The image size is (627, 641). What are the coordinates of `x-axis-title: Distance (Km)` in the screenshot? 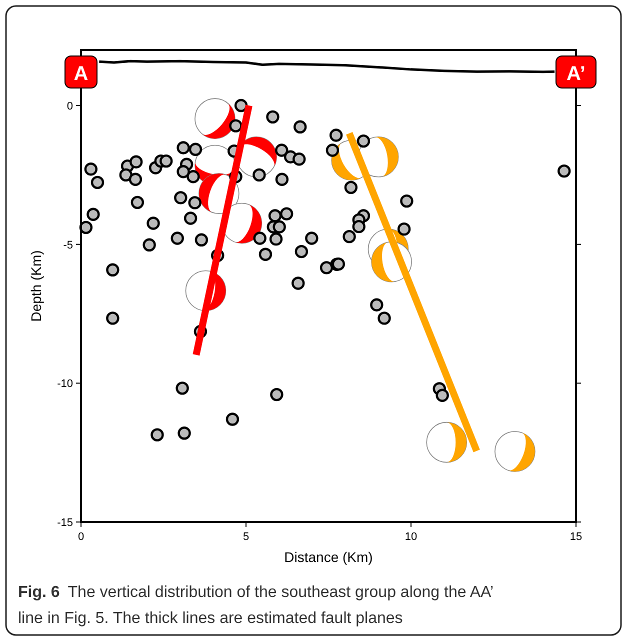 It's located at (328, 557).